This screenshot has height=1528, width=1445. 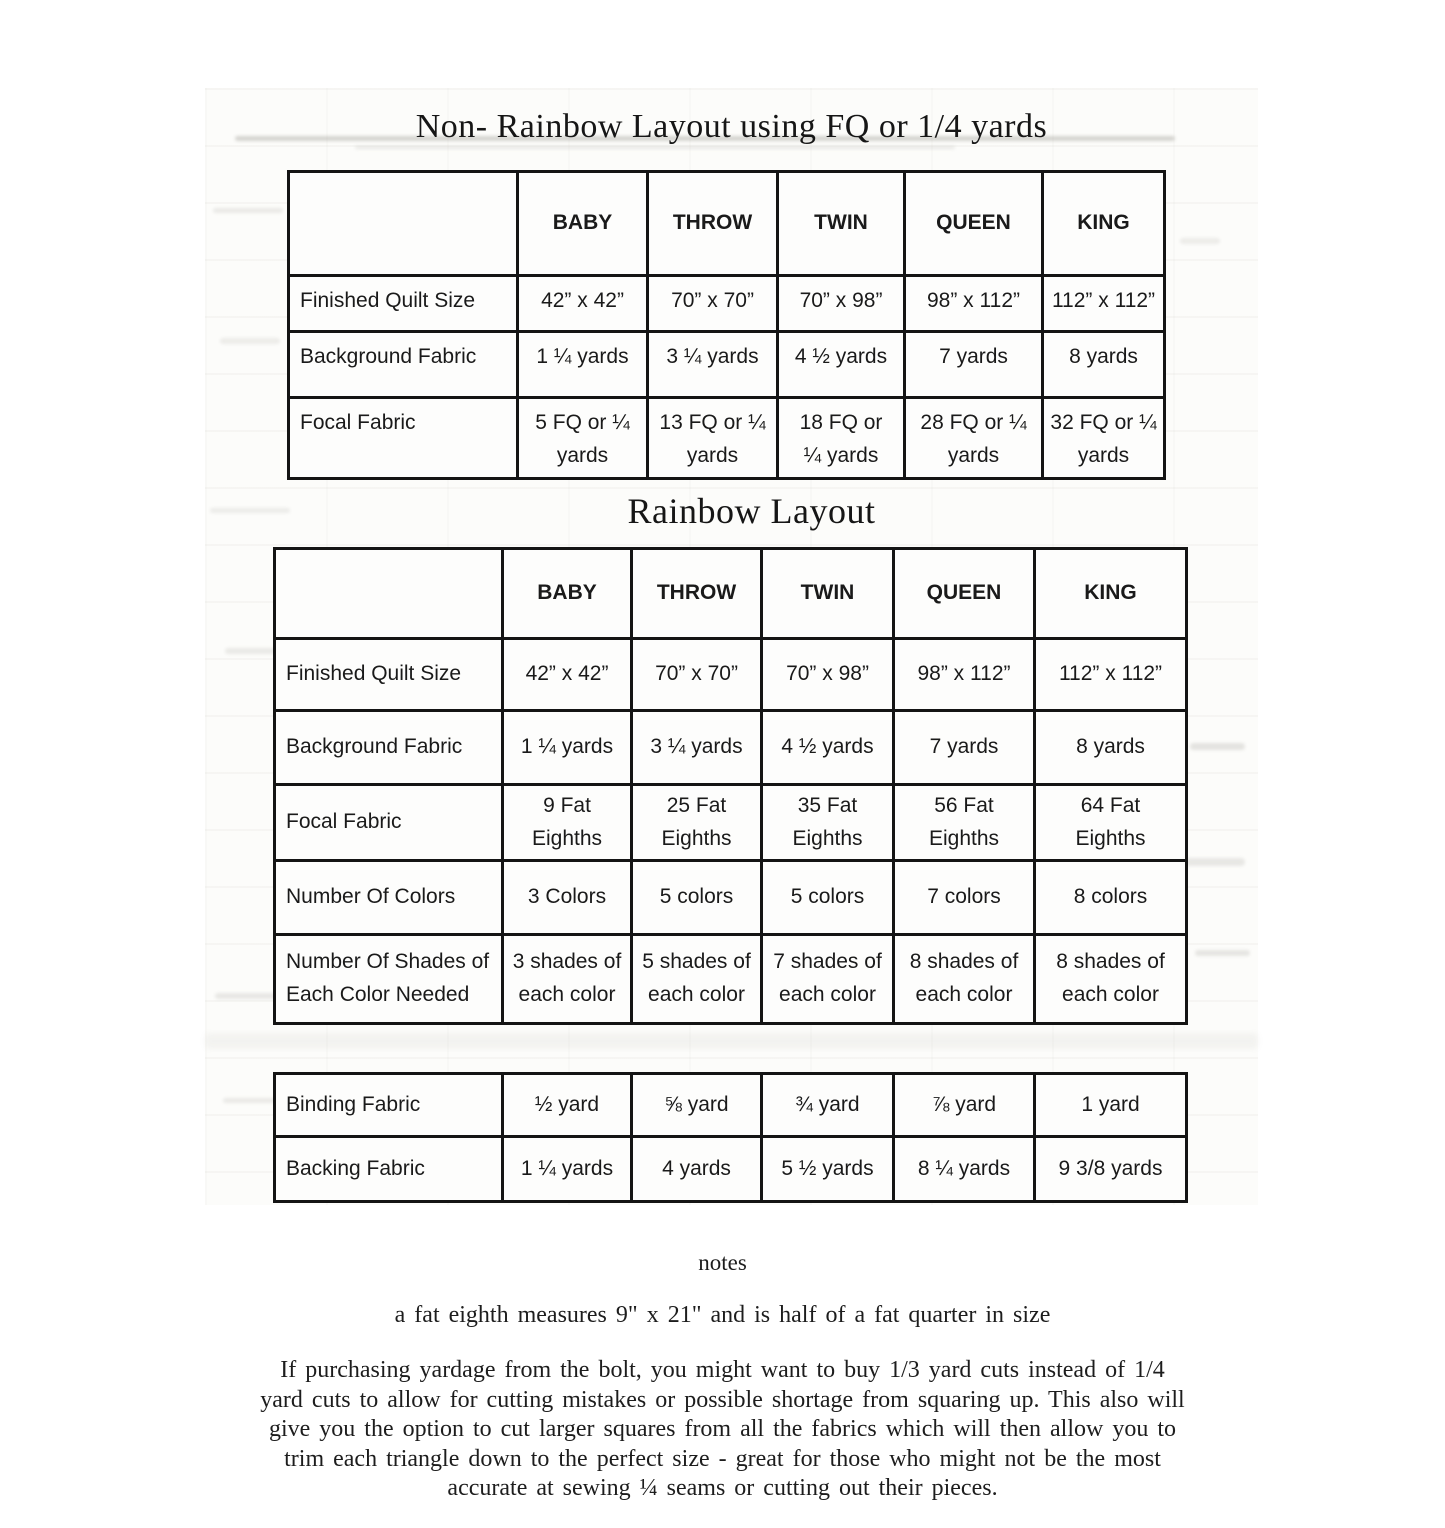 I want to click on value-cell: 9 3/8 yards, so click(x=1110, y=1169).